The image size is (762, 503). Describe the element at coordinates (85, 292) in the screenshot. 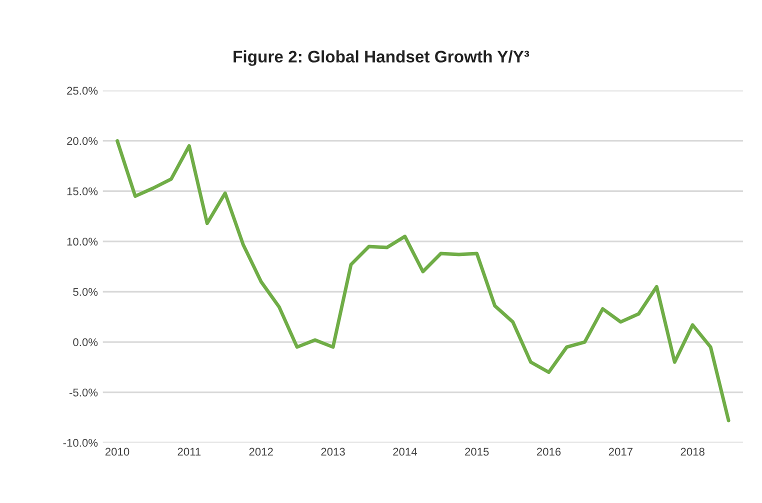

I see `y-tick-label: 5.0%` at that location.